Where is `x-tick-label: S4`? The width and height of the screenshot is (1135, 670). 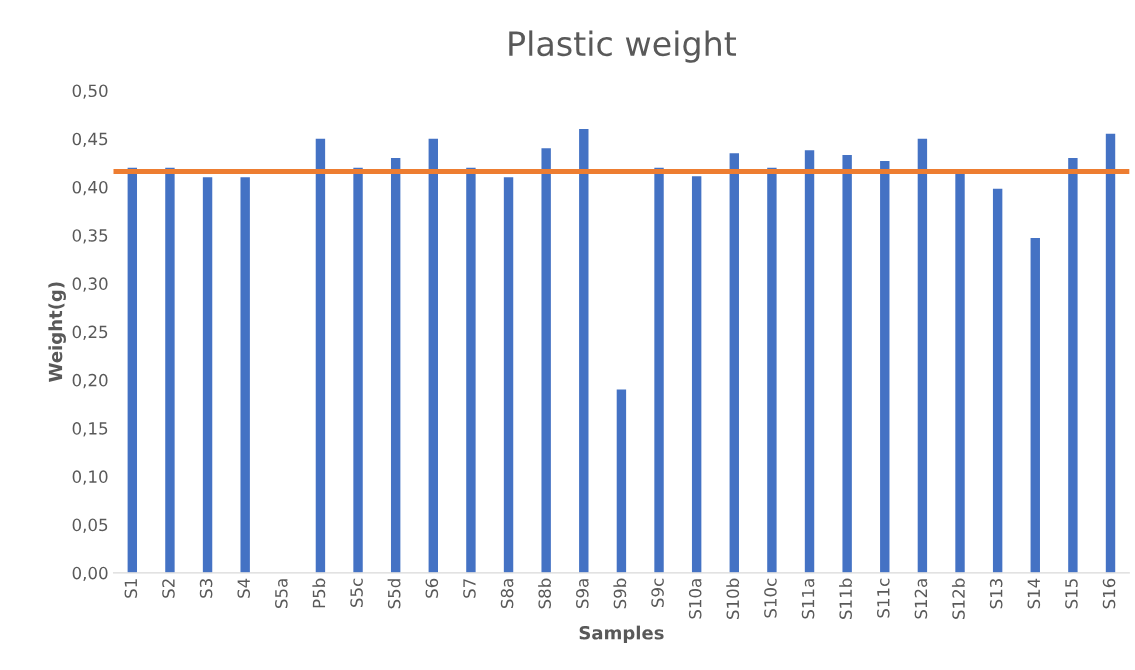 x-tick-label: S4 is located at coordinates (244, 588).